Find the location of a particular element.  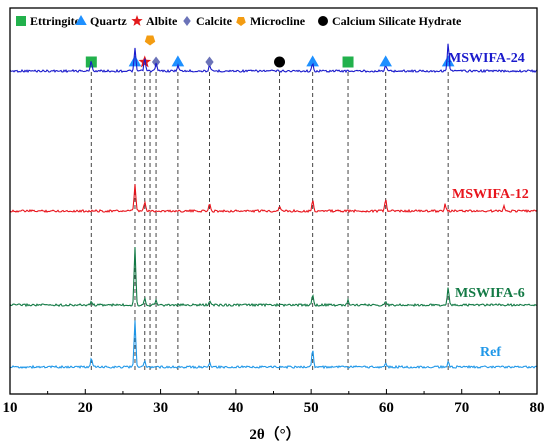

phase-marker-albite is located at coordinates (145, 61).